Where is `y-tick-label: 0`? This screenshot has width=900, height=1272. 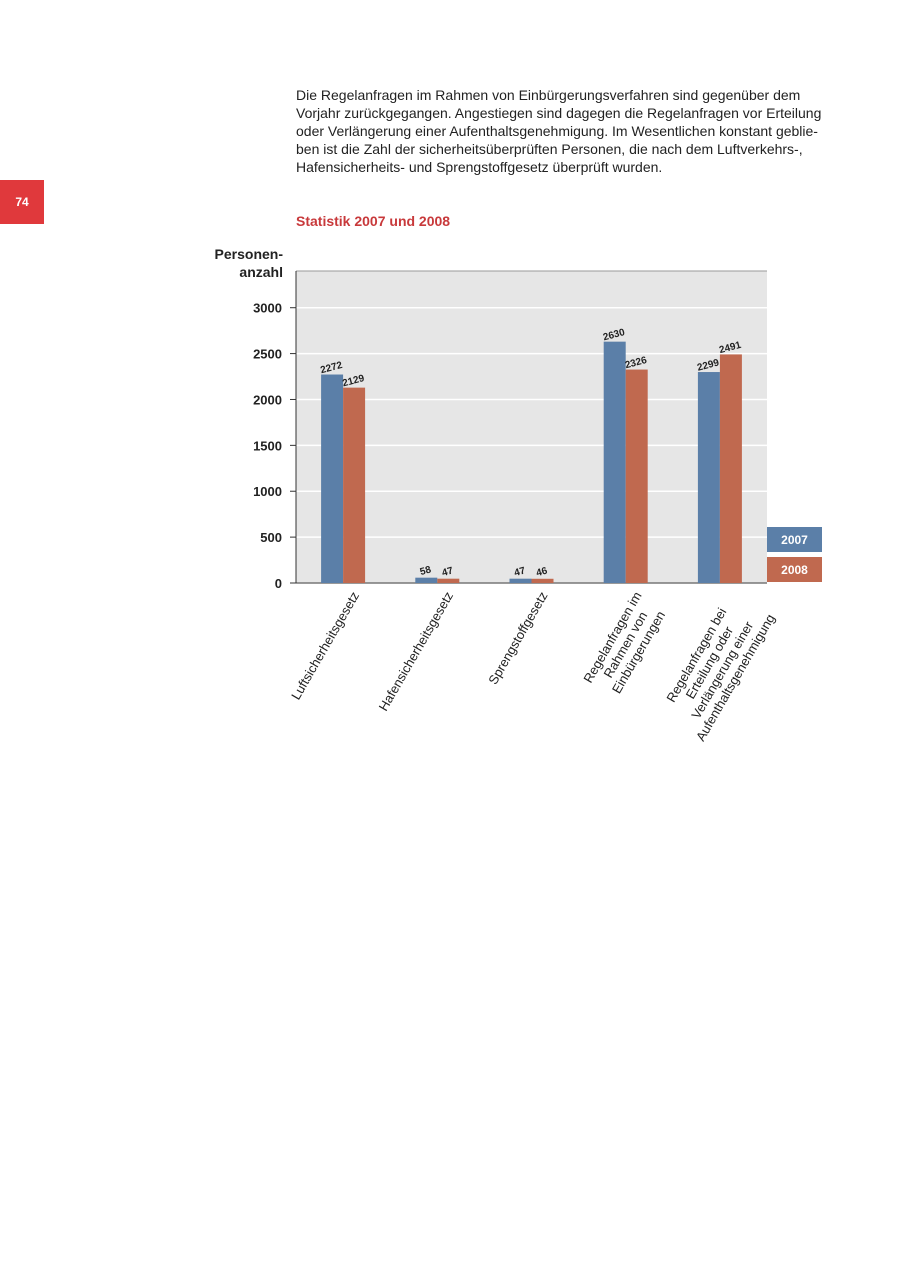 y-tick-label: 0 is located at coordinates (278, 583).